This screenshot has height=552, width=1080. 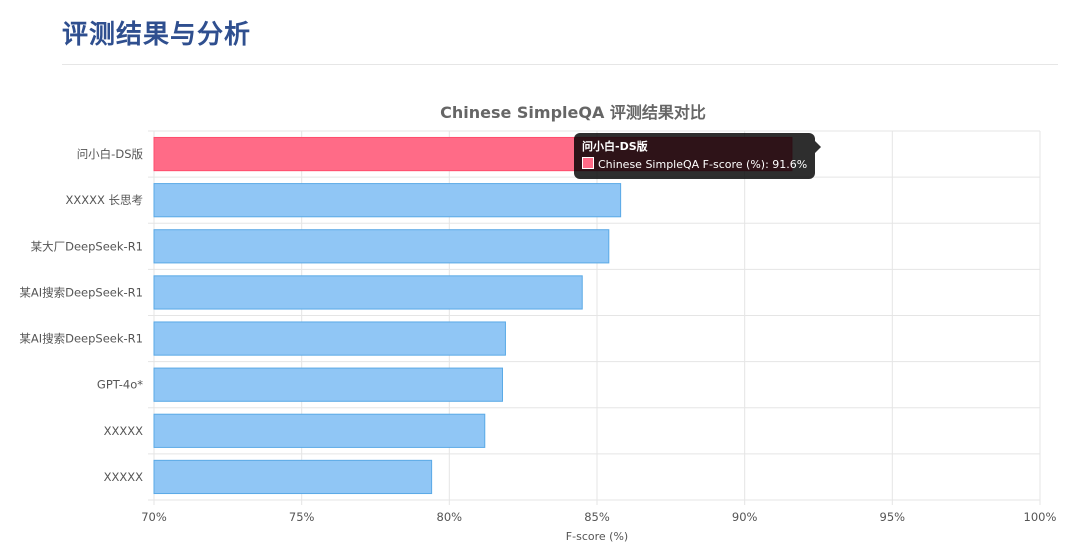 I want to click on tooltip-swatch-icon, so click(x=588, y=163).